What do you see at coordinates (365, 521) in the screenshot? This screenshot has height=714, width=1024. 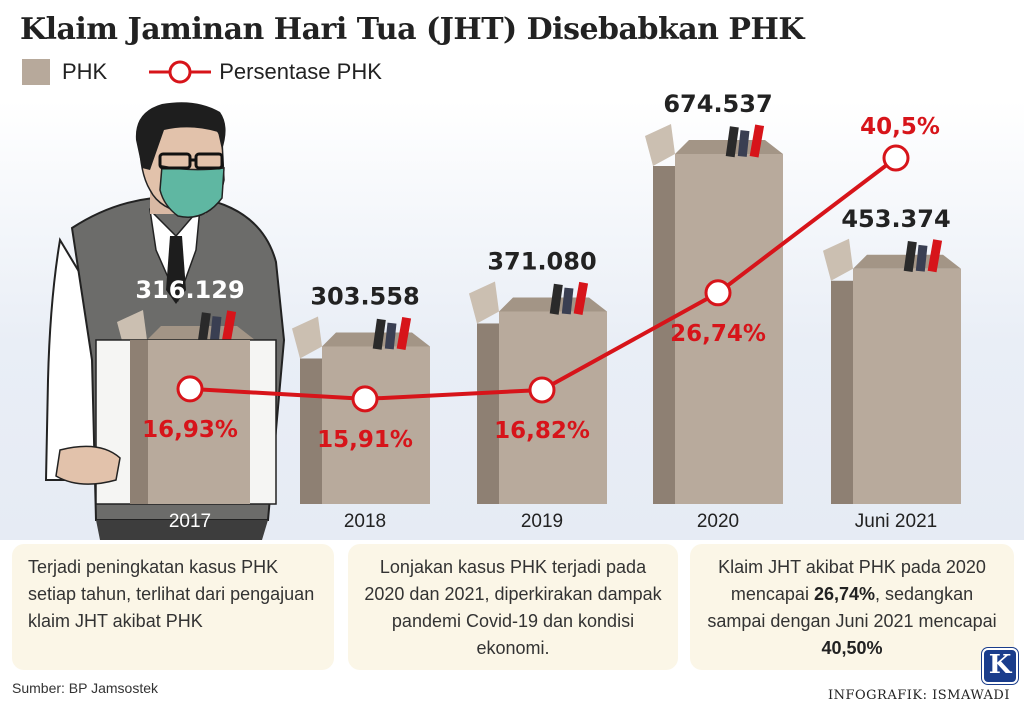 I see `x-tick-label: 2018` at bounding box center [365, 521].